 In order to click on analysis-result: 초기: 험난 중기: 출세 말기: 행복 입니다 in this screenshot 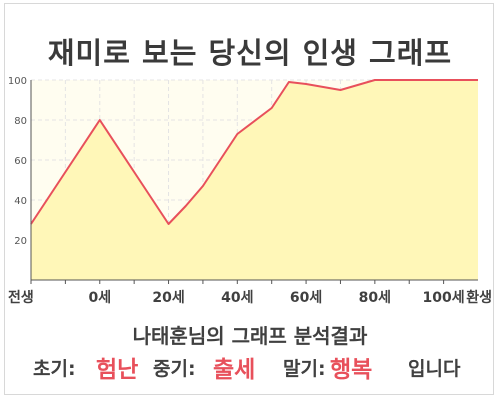, I will do `click(250, 365)`.